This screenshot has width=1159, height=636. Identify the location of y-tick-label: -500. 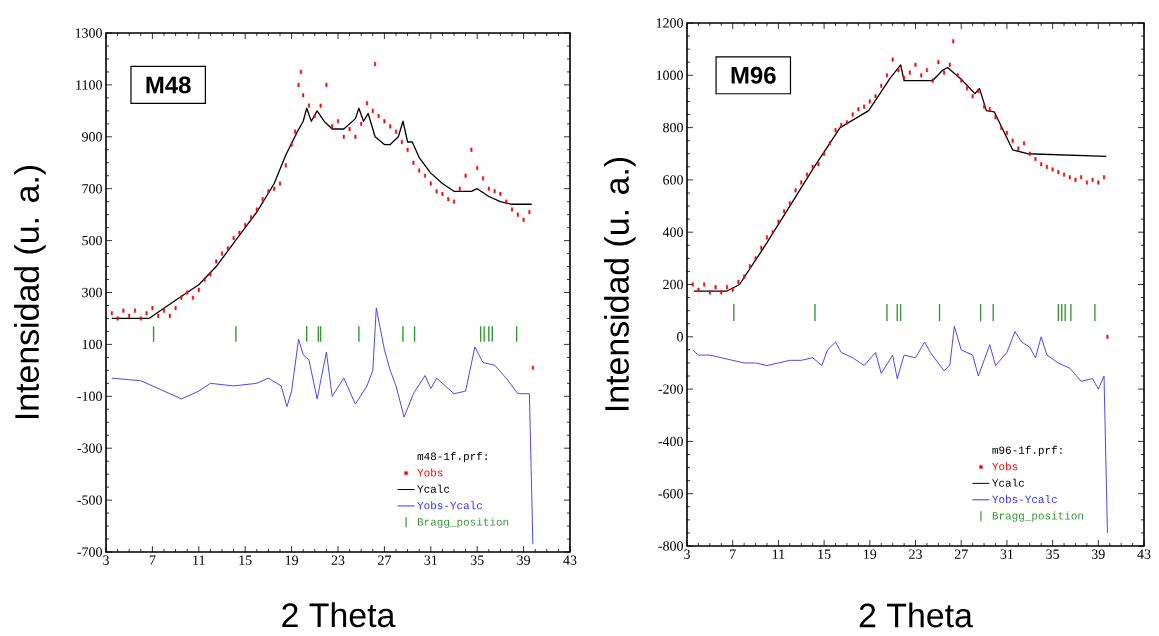
(89, 500).